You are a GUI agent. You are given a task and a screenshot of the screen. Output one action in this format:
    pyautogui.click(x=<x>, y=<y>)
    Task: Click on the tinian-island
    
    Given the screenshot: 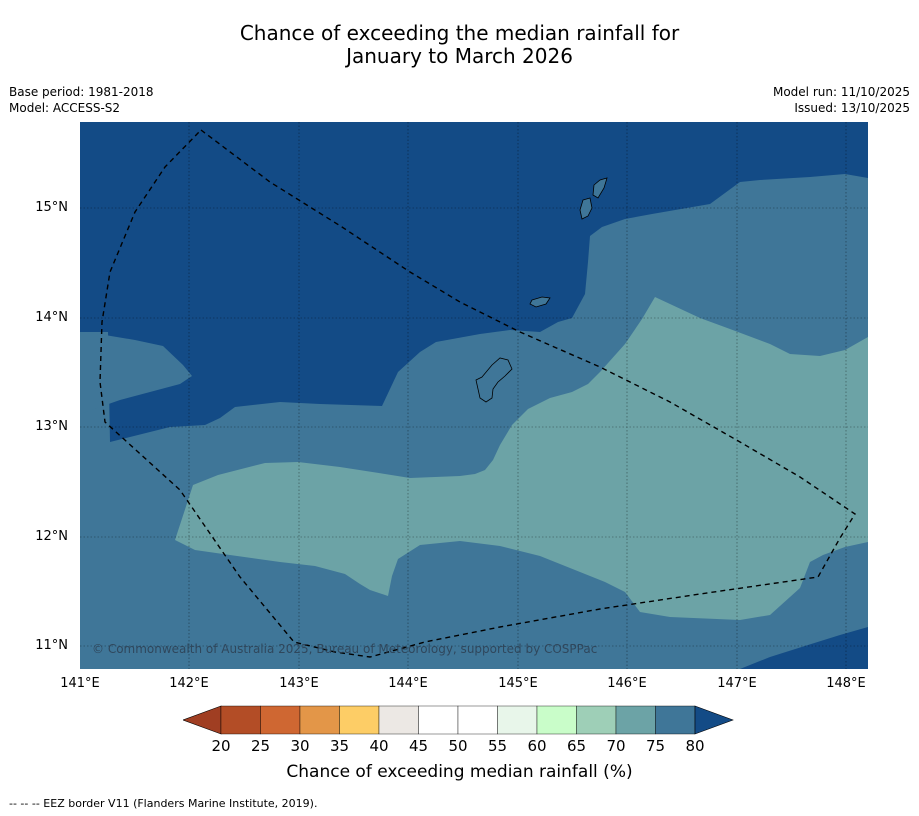 What is the action you would take?
    pyautogui.click(x=586, y=208)
    